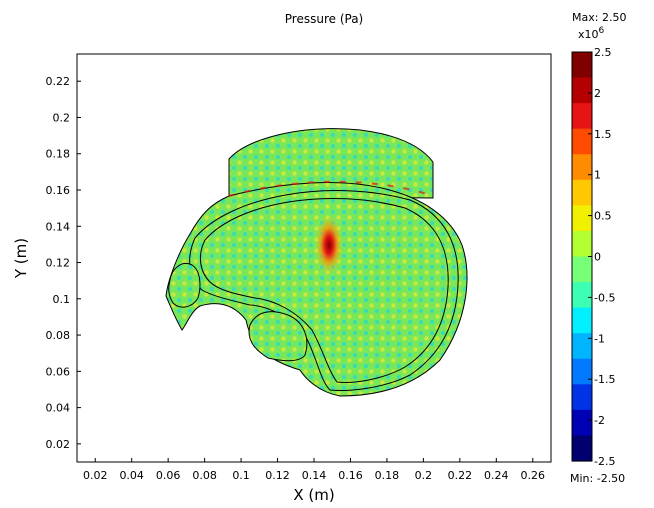  Describe the element at coordinates (599, 420) in the screenshot. I see `colorbar-tick-label: -2` at that location.